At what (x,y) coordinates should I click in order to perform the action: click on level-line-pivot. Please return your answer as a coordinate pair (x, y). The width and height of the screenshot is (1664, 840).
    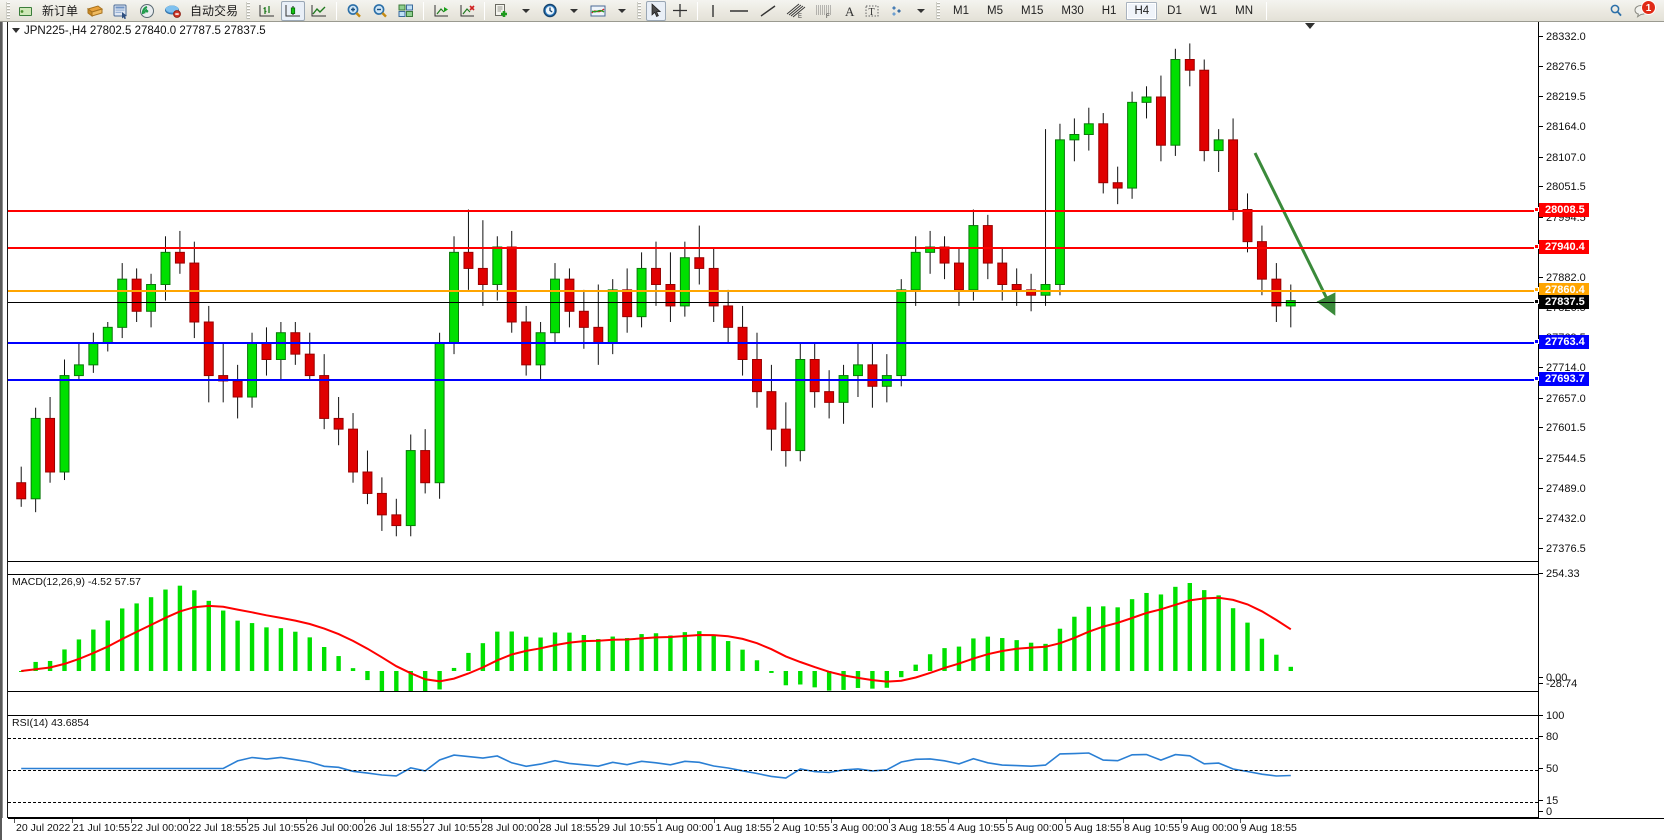
    Looking at the image, I should click on (773, 290).